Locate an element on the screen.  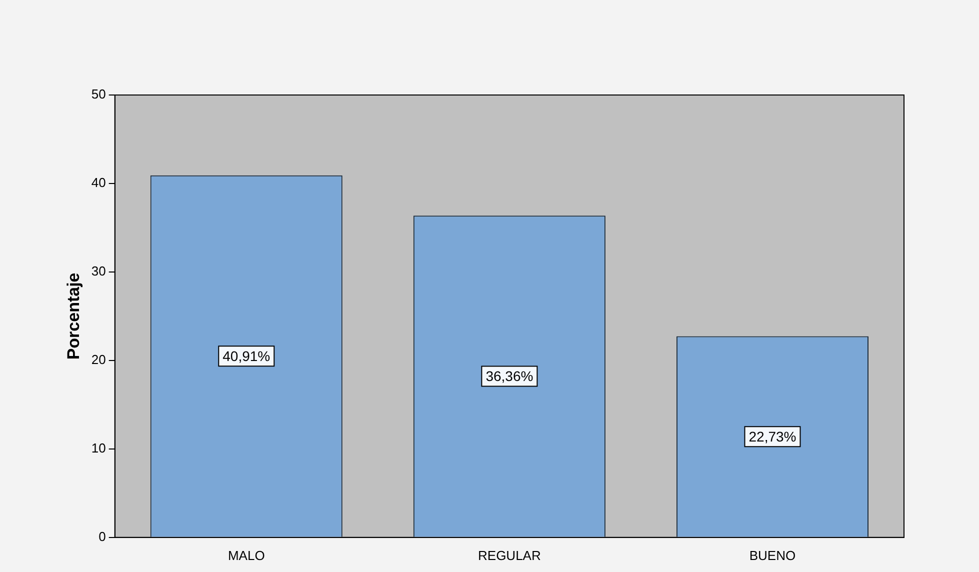
x-tick-label: MALO is located at coordinates (246, 555).